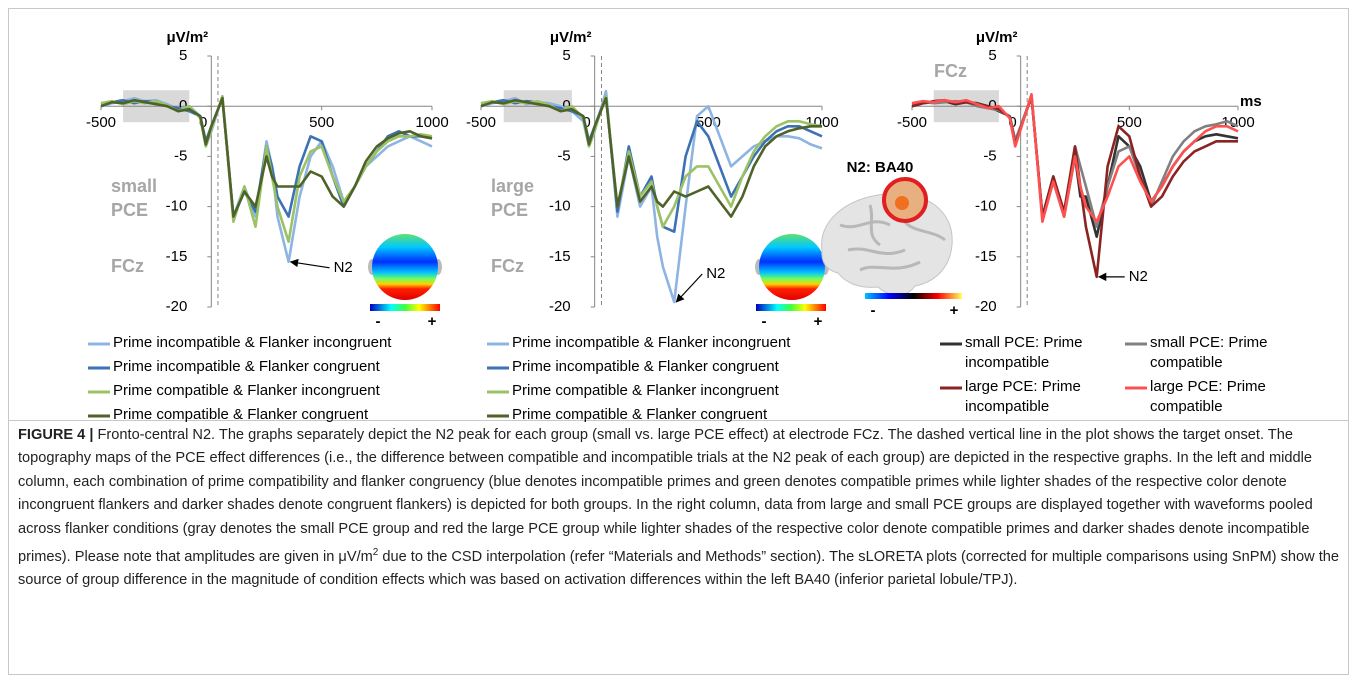 This screenshot has width=1357, height=683. I want to click on legend-item: small PCE: Prime compatible, so click(1215, 353).